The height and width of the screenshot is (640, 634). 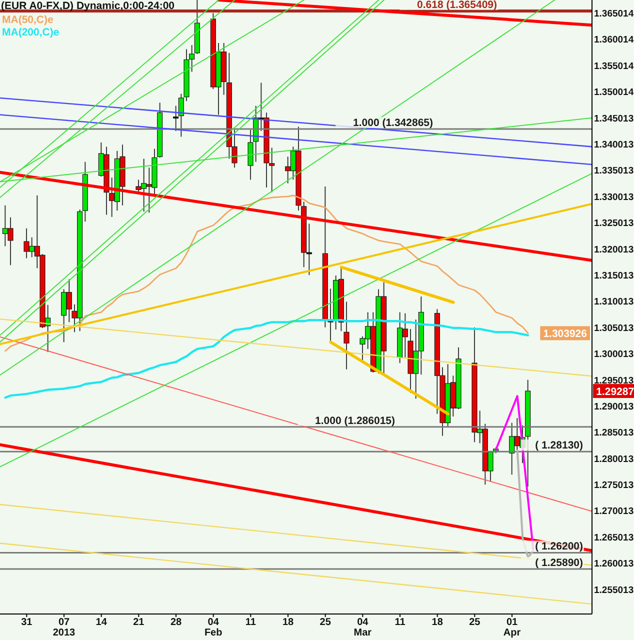 I want to click on y-tick-label: 1.320013, so click(x=614, y=250).